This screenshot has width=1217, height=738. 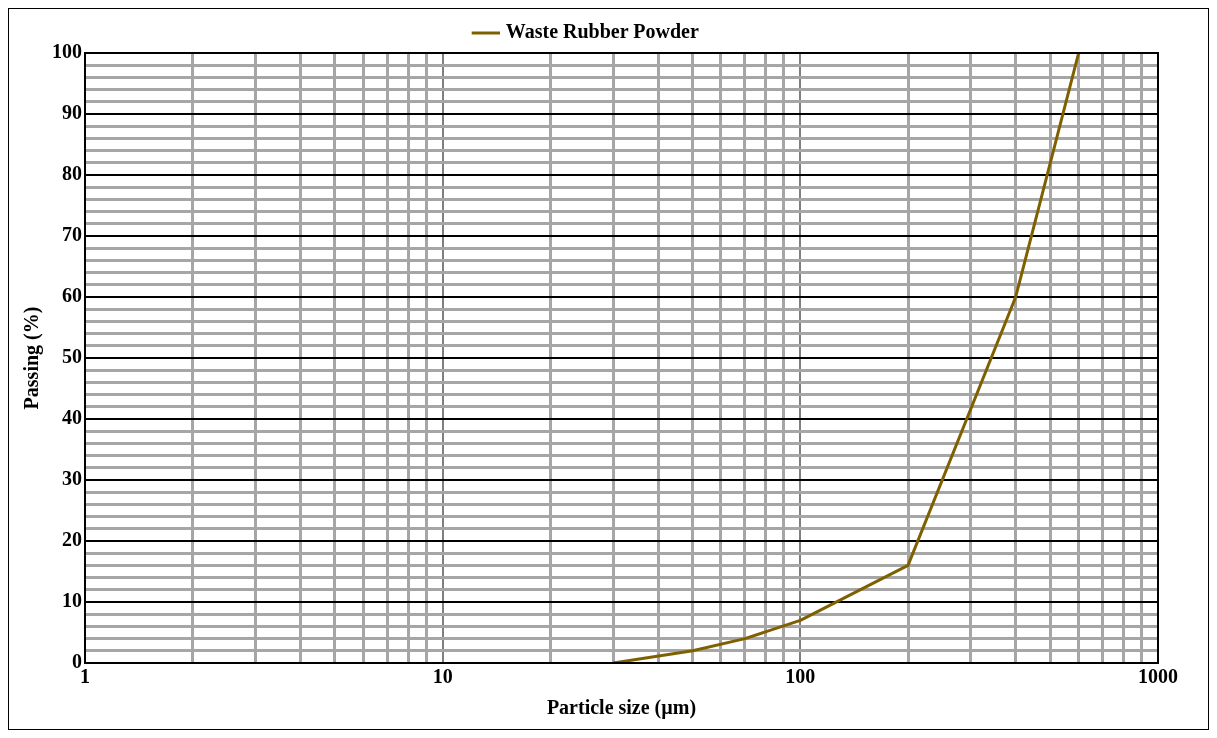 What do you see at coordinates (32, 358) in the screenshot?
I see `y-axis-title: Passing (%)` at bounding box center [32, 358].